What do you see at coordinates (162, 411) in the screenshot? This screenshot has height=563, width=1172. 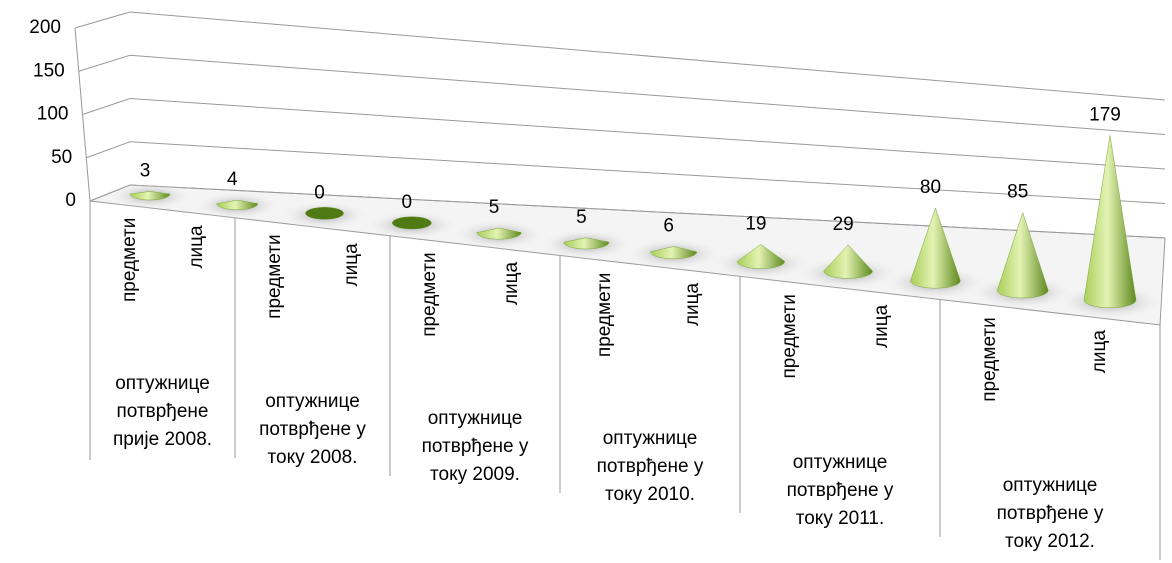 I see `group-label: оптужнице потврђене прије 2008.` at bounding box center [162, 411].